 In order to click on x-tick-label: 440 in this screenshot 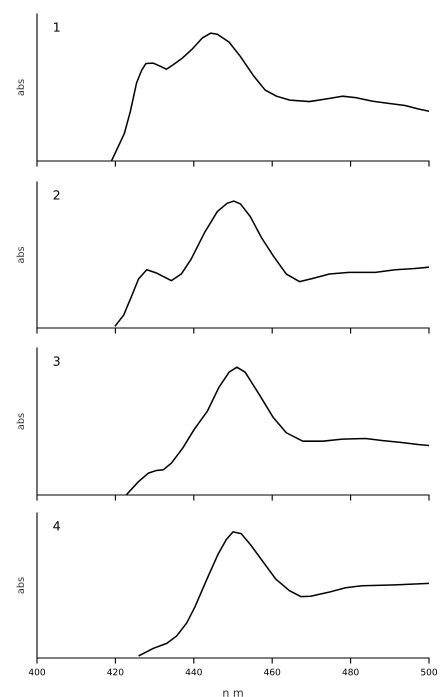, I will do `click(194, 672)`.